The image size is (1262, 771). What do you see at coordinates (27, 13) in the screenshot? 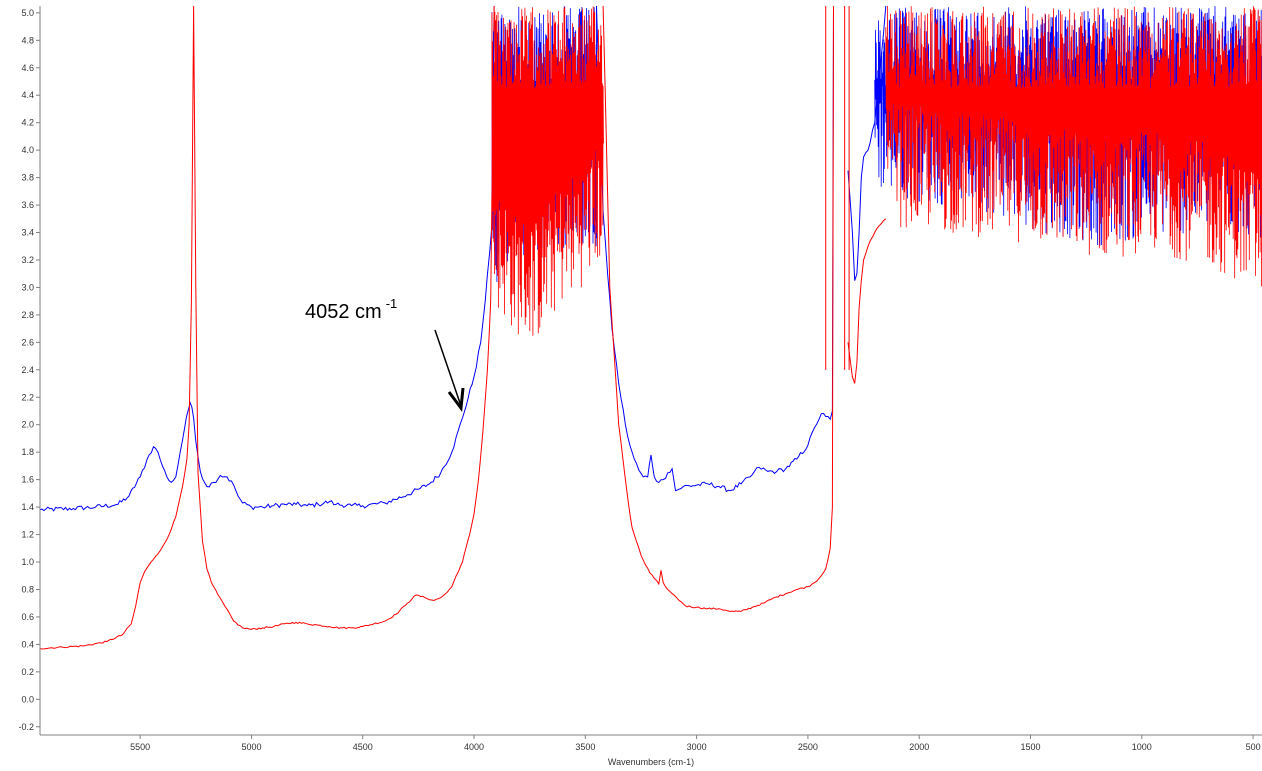
I see `y-tick-label-26: 5.0` at bounding box center [27, 13].